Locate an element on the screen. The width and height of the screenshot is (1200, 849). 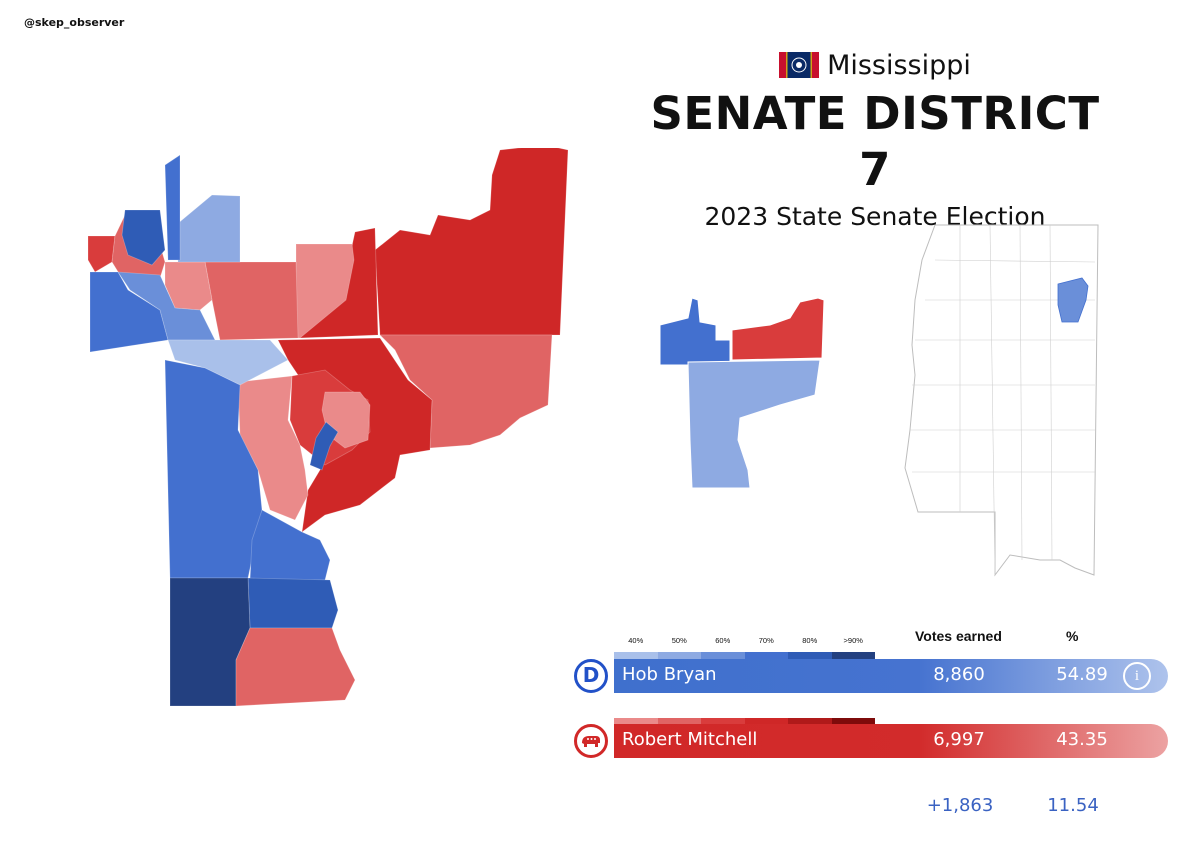
county-northwest is located at coordinates (695, 331).